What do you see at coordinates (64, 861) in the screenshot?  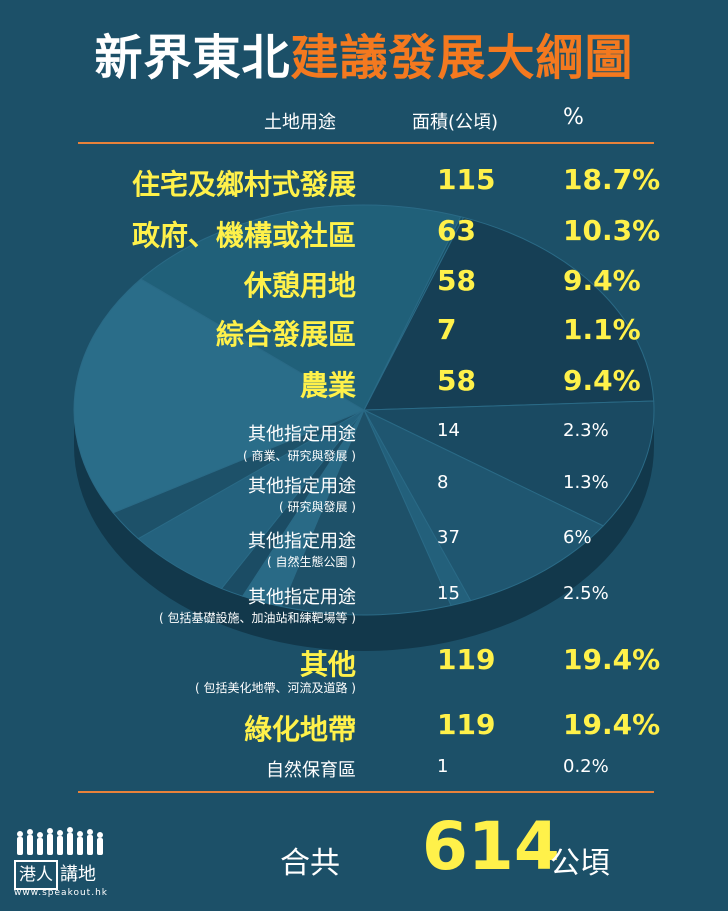 I see `speakout-logo: 港人 講地 www.speakout.hk` at bounding box center [64, 861].